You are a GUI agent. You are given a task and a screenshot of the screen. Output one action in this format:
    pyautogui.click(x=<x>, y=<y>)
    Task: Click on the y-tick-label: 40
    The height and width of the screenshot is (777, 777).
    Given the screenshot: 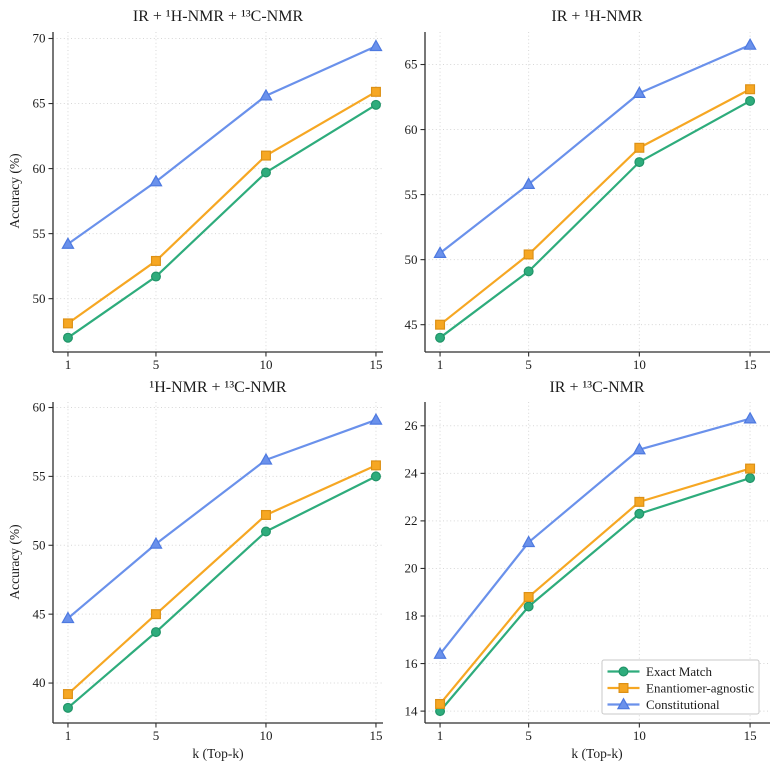 What is the action you would take?
    pyautogui.click(x=39, y=682)
    